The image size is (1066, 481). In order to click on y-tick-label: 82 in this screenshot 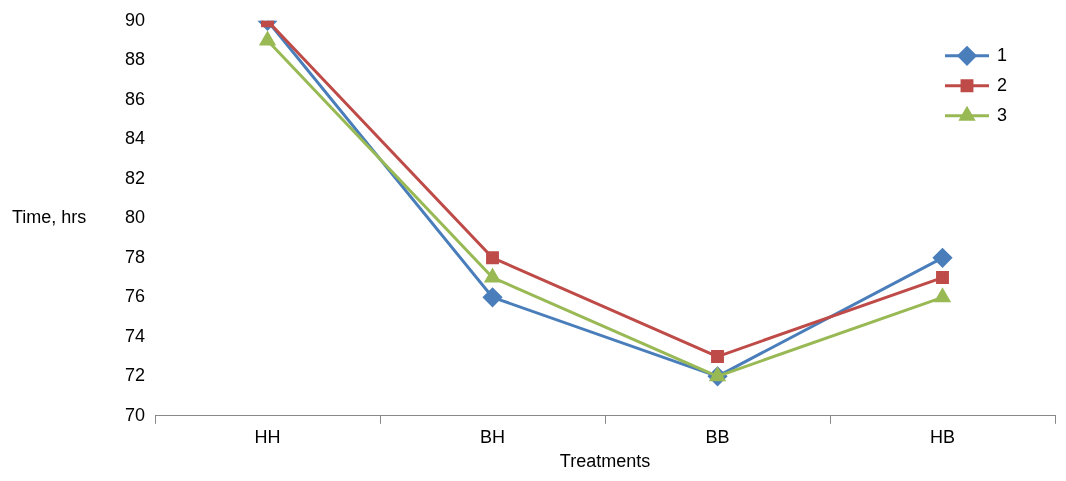, I will do `click(135, 177)`.